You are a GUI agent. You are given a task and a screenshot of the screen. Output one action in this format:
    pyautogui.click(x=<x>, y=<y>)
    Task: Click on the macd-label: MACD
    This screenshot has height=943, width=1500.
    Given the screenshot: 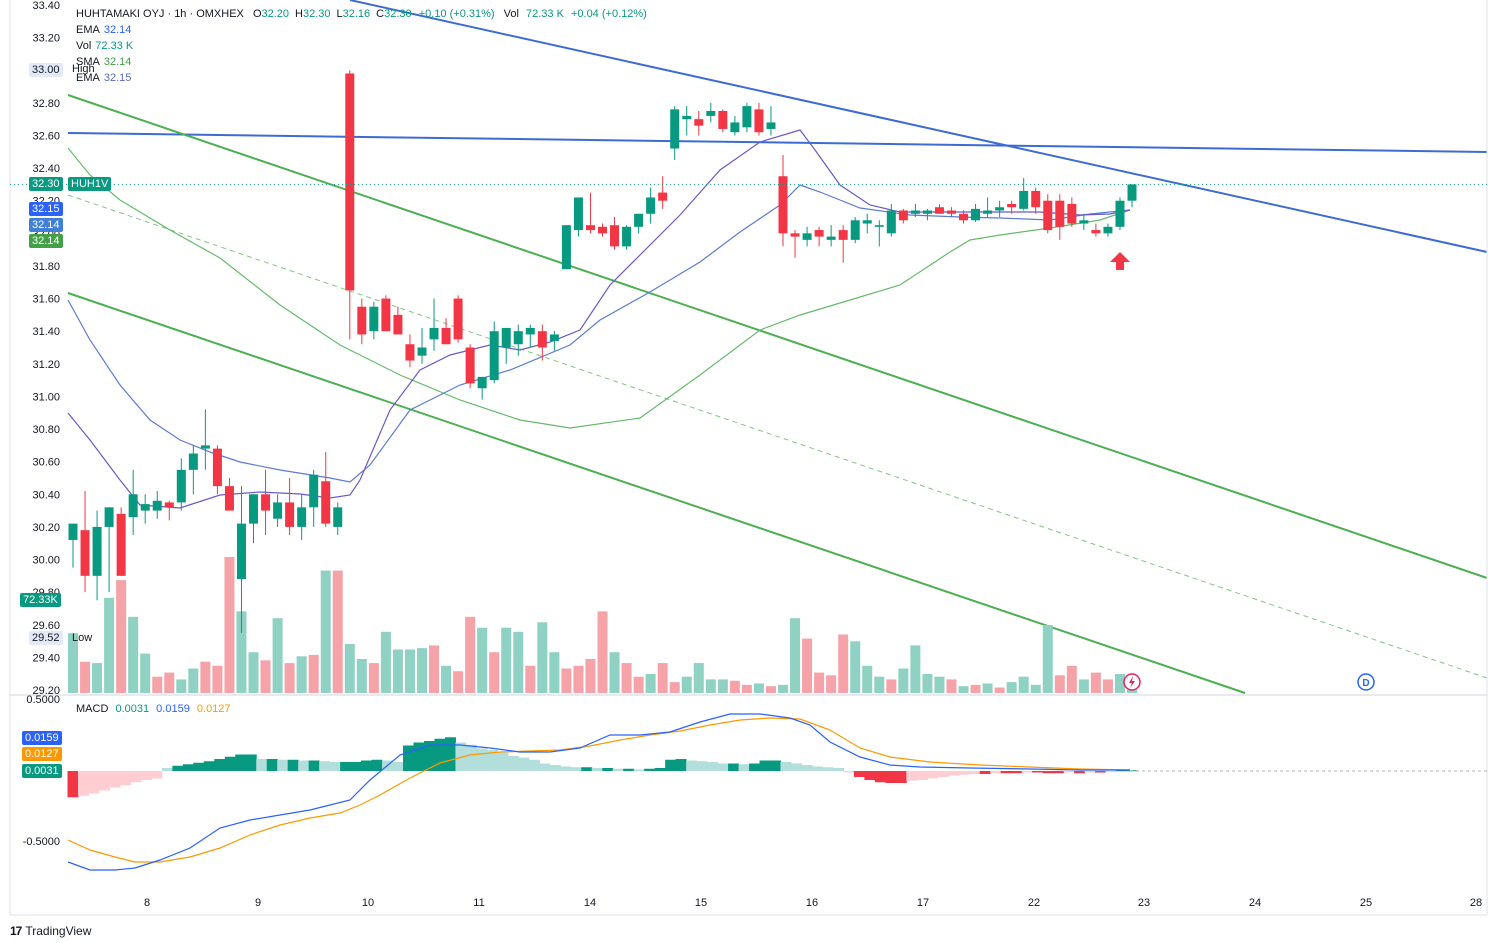 What is the action you would take?
    pyautogui.click(x=92, y=709)
    